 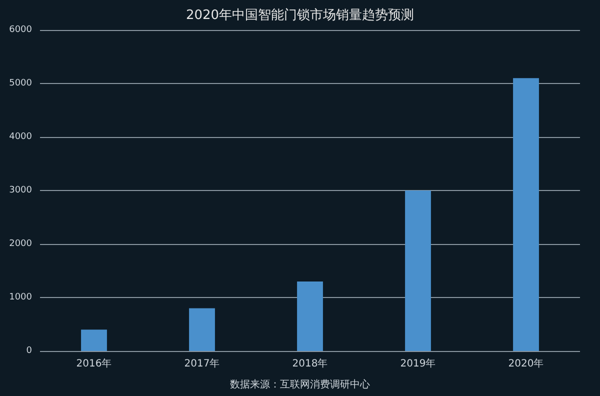 What do you see at coordinates (20, 297) in the screenshot?
I see `y-tick-label: 1000` at bounding box center [20, 297].